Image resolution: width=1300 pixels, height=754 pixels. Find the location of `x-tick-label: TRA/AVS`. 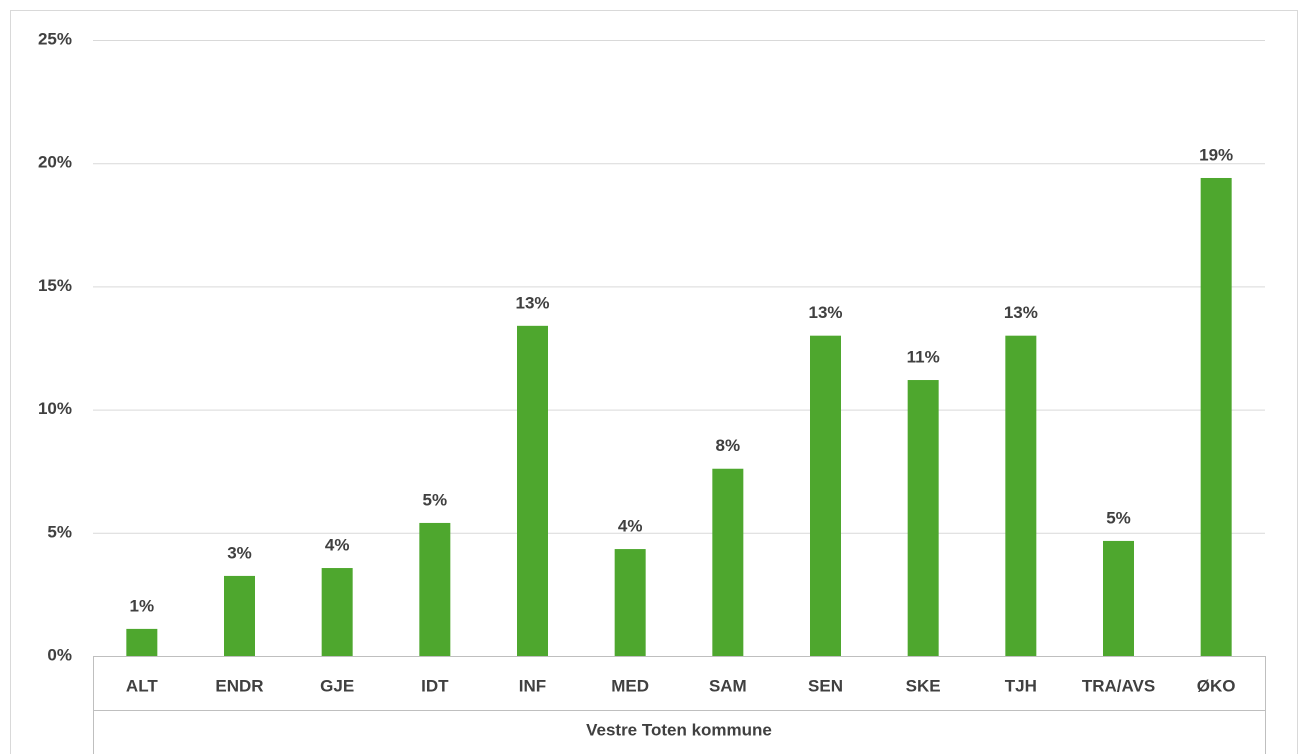

x-tick-label: TRA/AVS is located at coordinates (1118, 685).